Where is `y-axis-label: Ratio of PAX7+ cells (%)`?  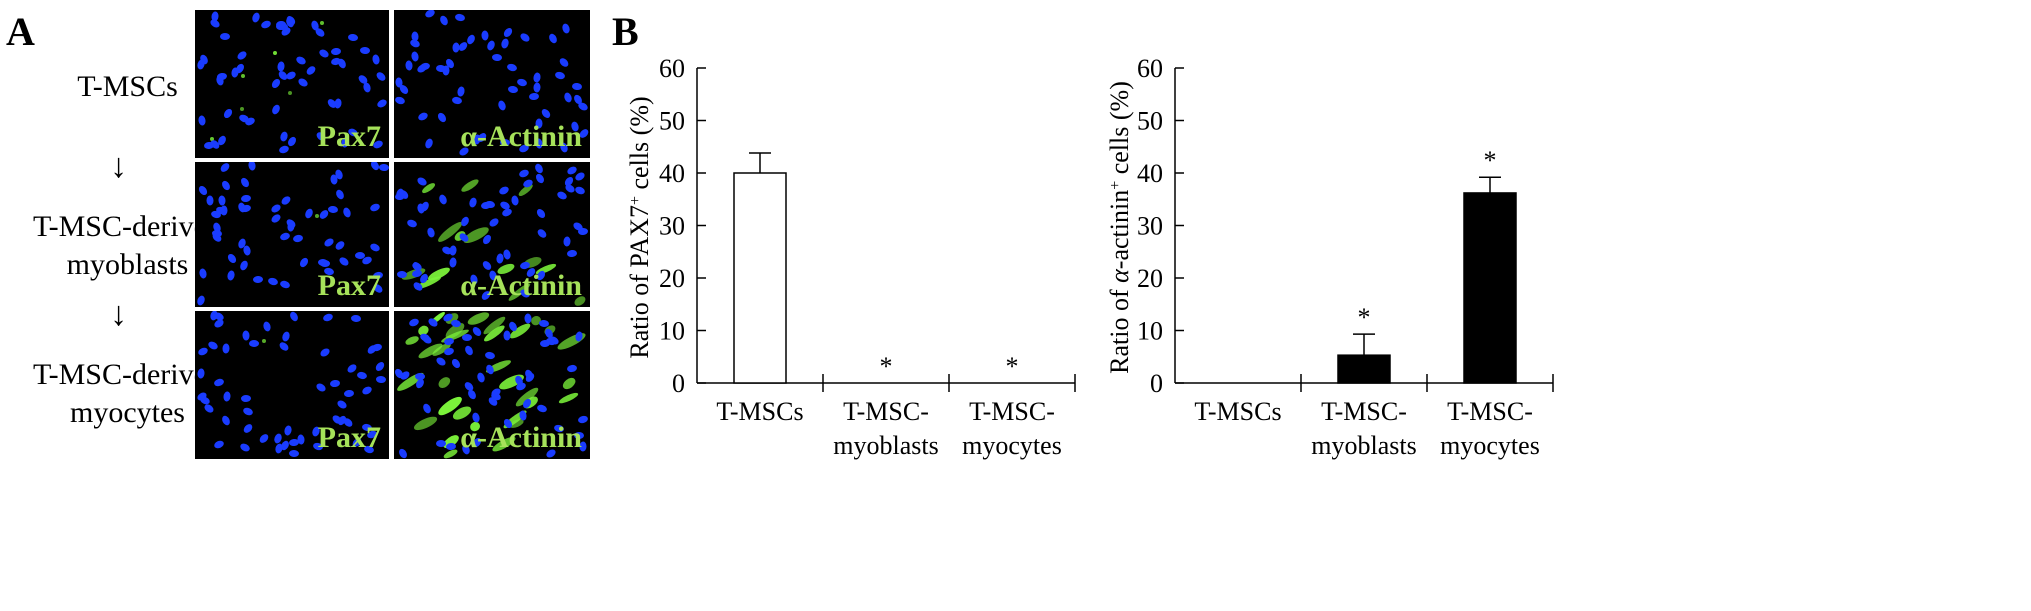
y-axis-label: Ratio of PAX7+ cells (%) is located at coordinates (639, 227).